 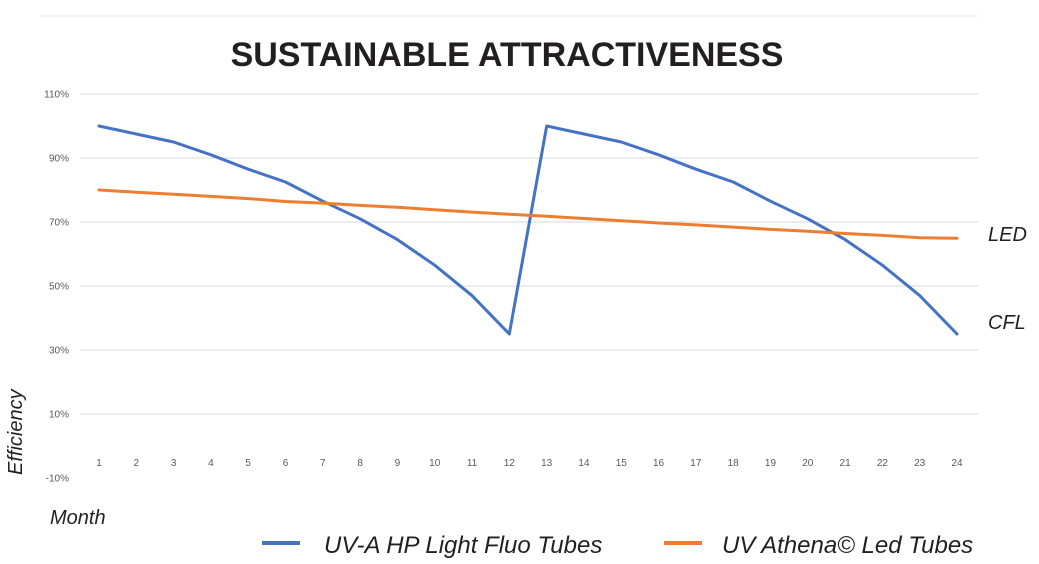 I want to click on x-tick-label: 13, so click(x=547, y=463).